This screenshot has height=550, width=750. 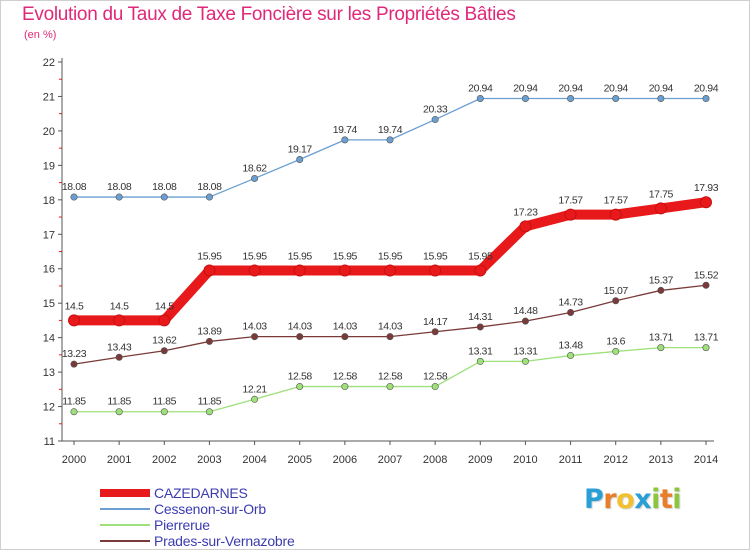 What do you see at coordinates (525, 311) in the screenshot?
I see `data-label-3: 14.48` at bounding box center [525, 311].